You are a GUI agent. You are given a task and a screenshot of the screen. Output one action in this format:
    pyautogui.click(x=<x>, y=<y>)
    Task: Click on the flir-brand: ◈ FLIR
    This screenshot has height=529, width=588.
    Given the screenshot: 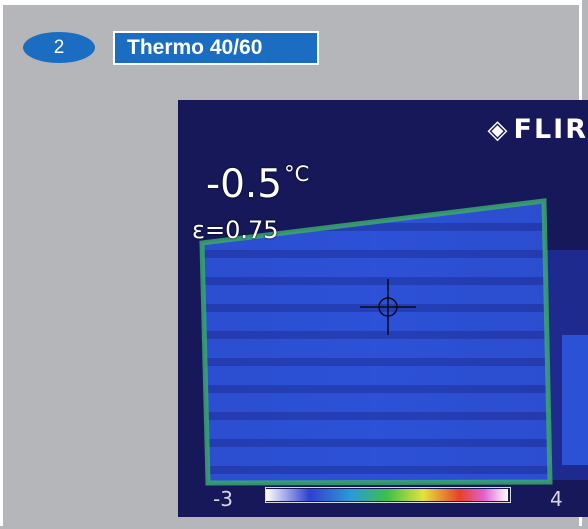 What is the action you would take?
    pyautogui.click(x=538, y=129)
    